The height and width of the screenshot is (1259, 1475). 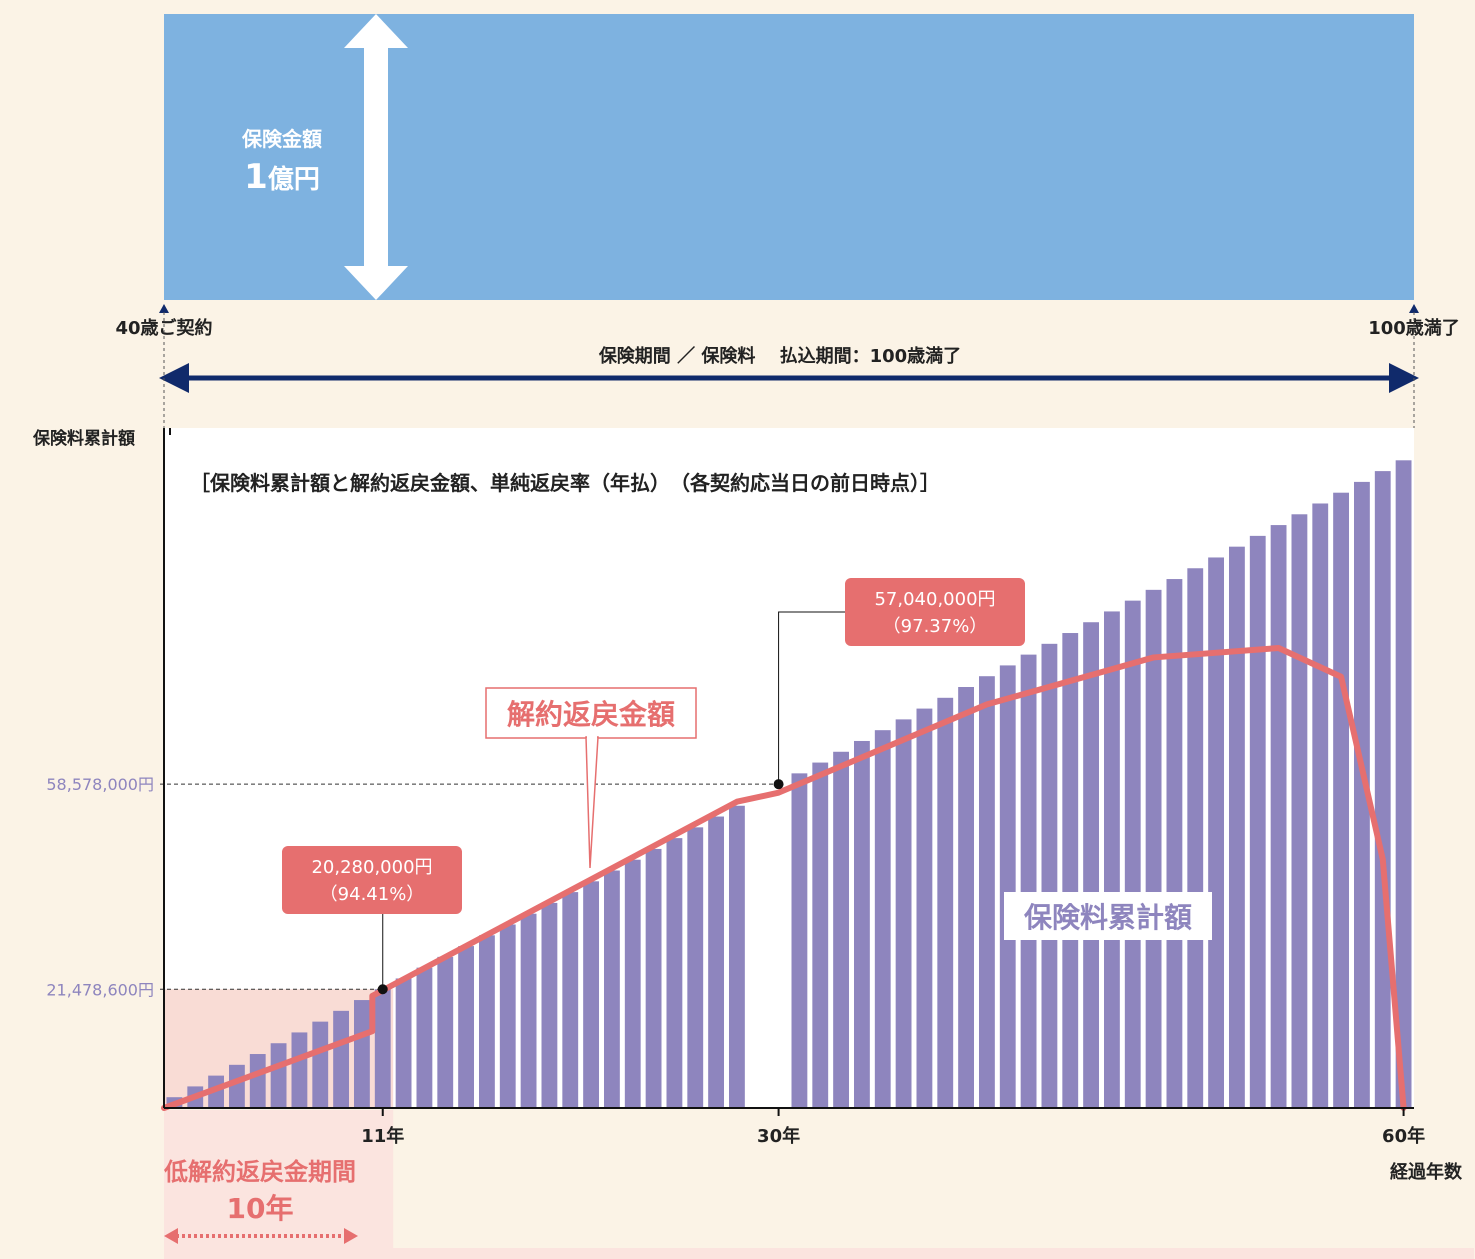 I want to click on coverage-amount: 1億円, so click(x=282, y=177).